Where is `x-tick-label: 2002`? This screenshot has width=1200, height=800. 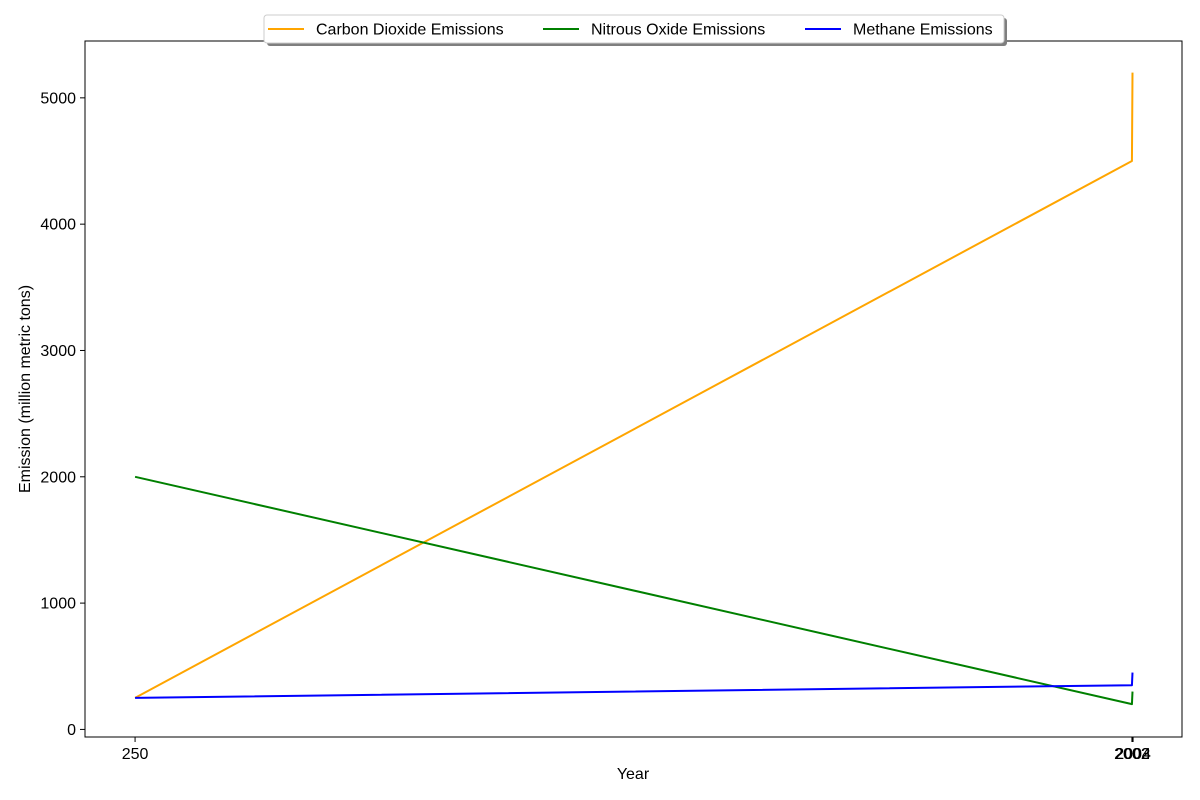 x-tick-label: 2002 is located at coordinates (1132, 754).